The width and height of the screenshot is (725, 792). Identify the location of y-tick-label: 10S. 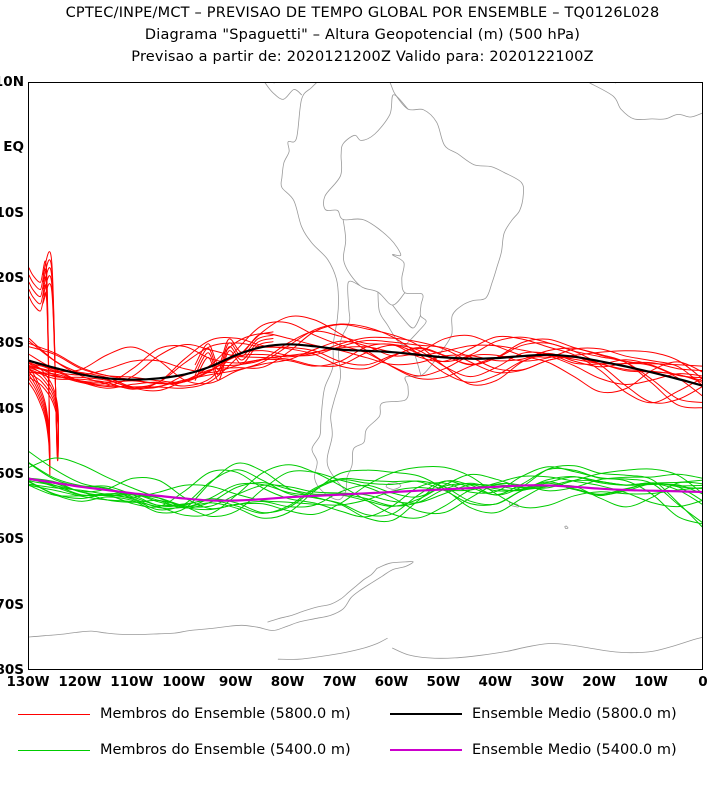
(12, 212).